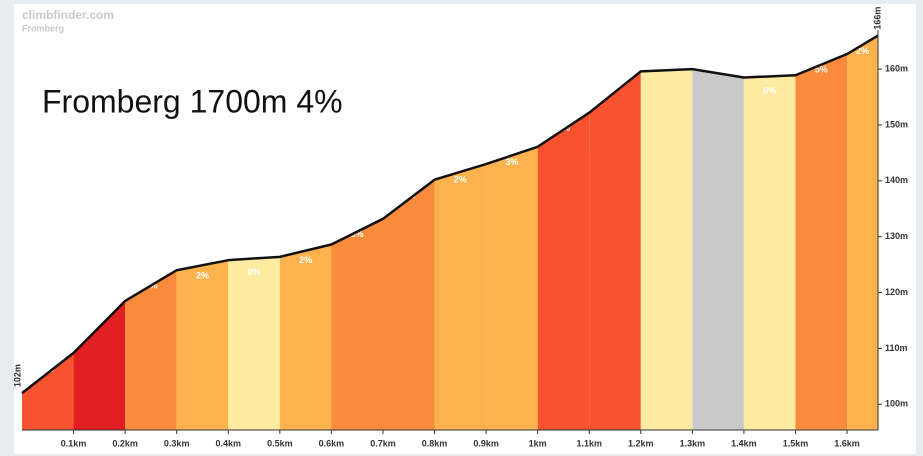  I want to click on y-tick-label: 120m, so click(896, 292).